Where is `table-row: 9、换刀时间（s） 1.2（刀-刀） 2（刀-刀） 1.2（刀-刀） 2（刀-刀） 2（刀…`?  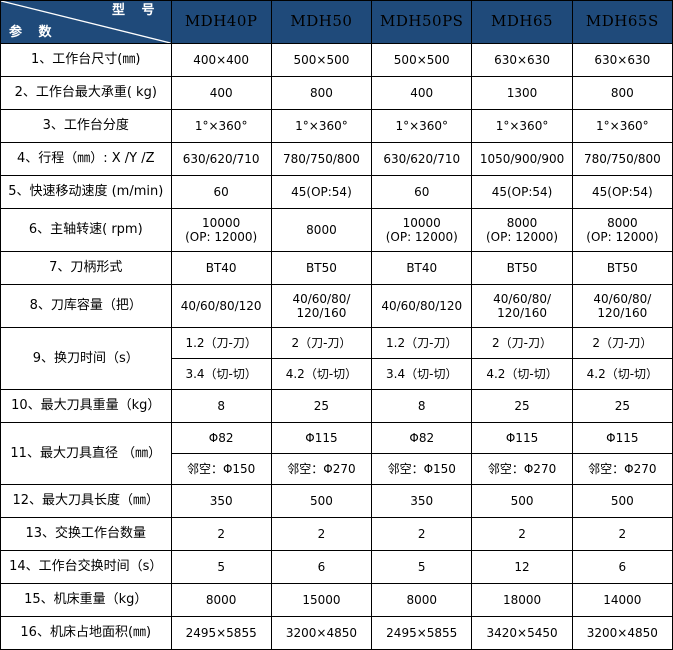
table-row: 9、换刀时间（s） 1.2（刀-刀） 2（刀-刀） 1.2（刀-刀） 2（刀-刀） 2（刀… is located at coordinates (336, 358).